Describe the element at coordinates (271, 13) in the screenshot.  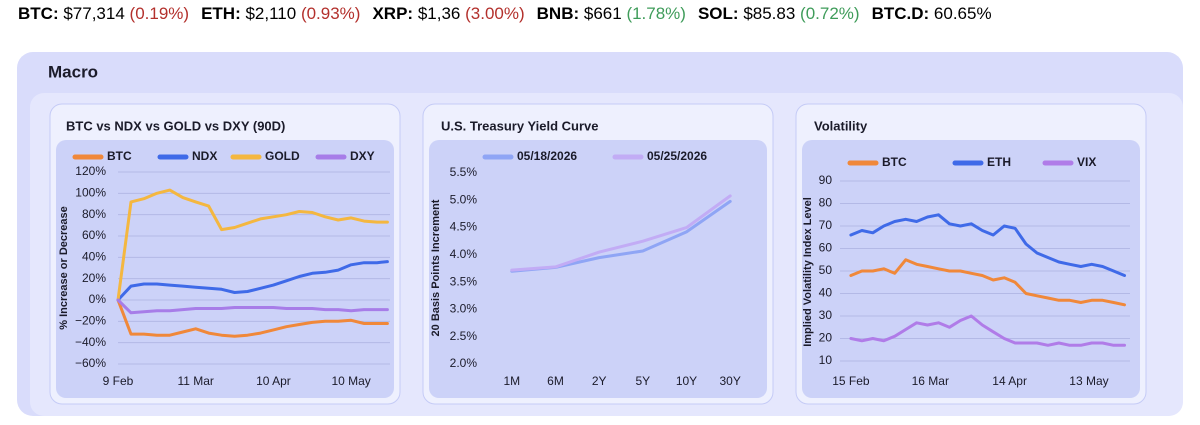
I see `ticker-price: $2,110` at that location.